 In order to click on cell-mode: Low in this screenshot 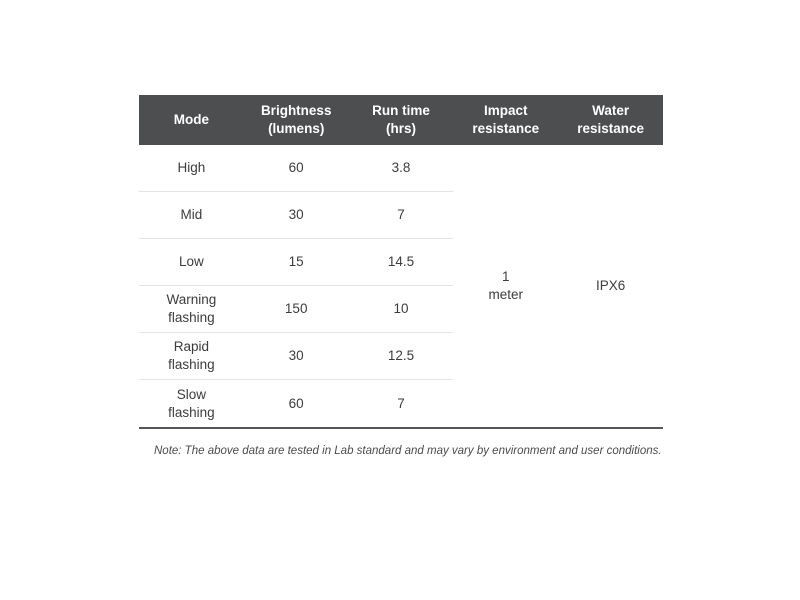, I will do `click(191, 262)`.